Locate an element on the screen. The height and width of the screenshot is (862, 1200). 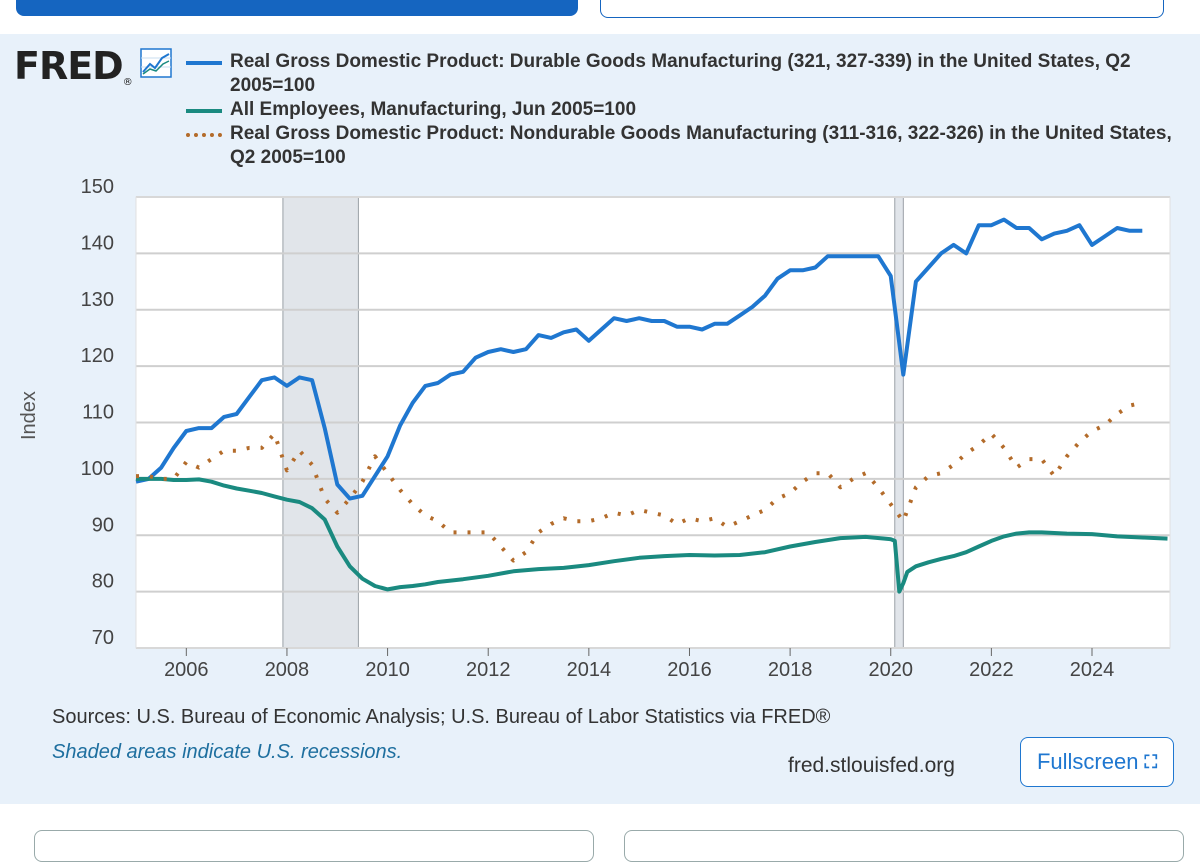
y-tick-label-140: 140 is located at coordinates (97, 243).